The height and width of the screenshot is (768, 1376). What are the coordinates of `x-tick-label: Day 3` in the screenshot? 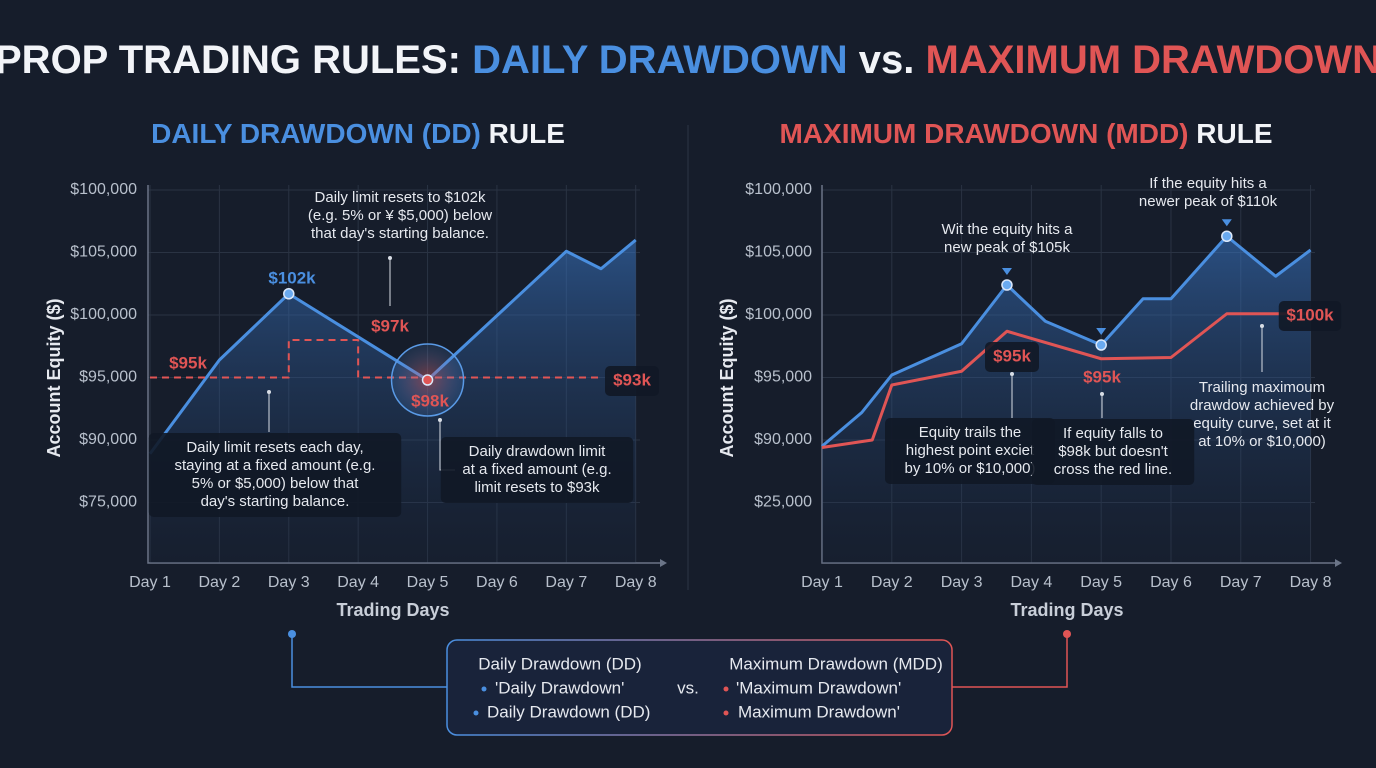 It's located at (289, 582).